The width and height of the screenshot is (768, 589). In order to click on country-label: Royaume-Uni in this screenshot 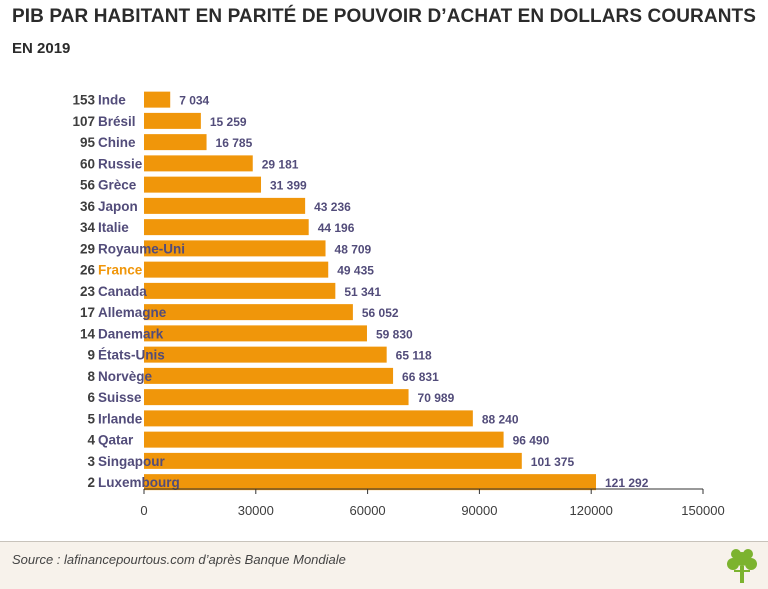, I will do `click(141, 248)`.